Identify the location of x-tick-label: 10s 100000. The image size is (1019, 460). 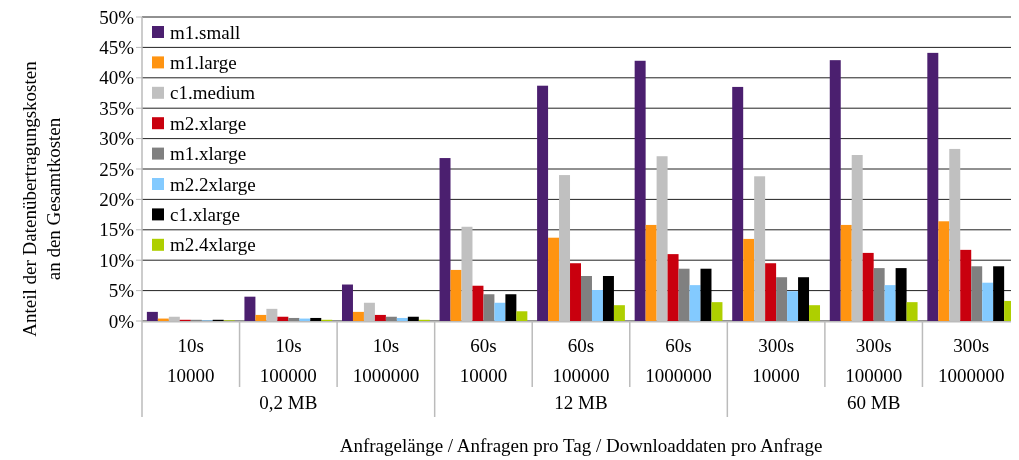
(288, 360).